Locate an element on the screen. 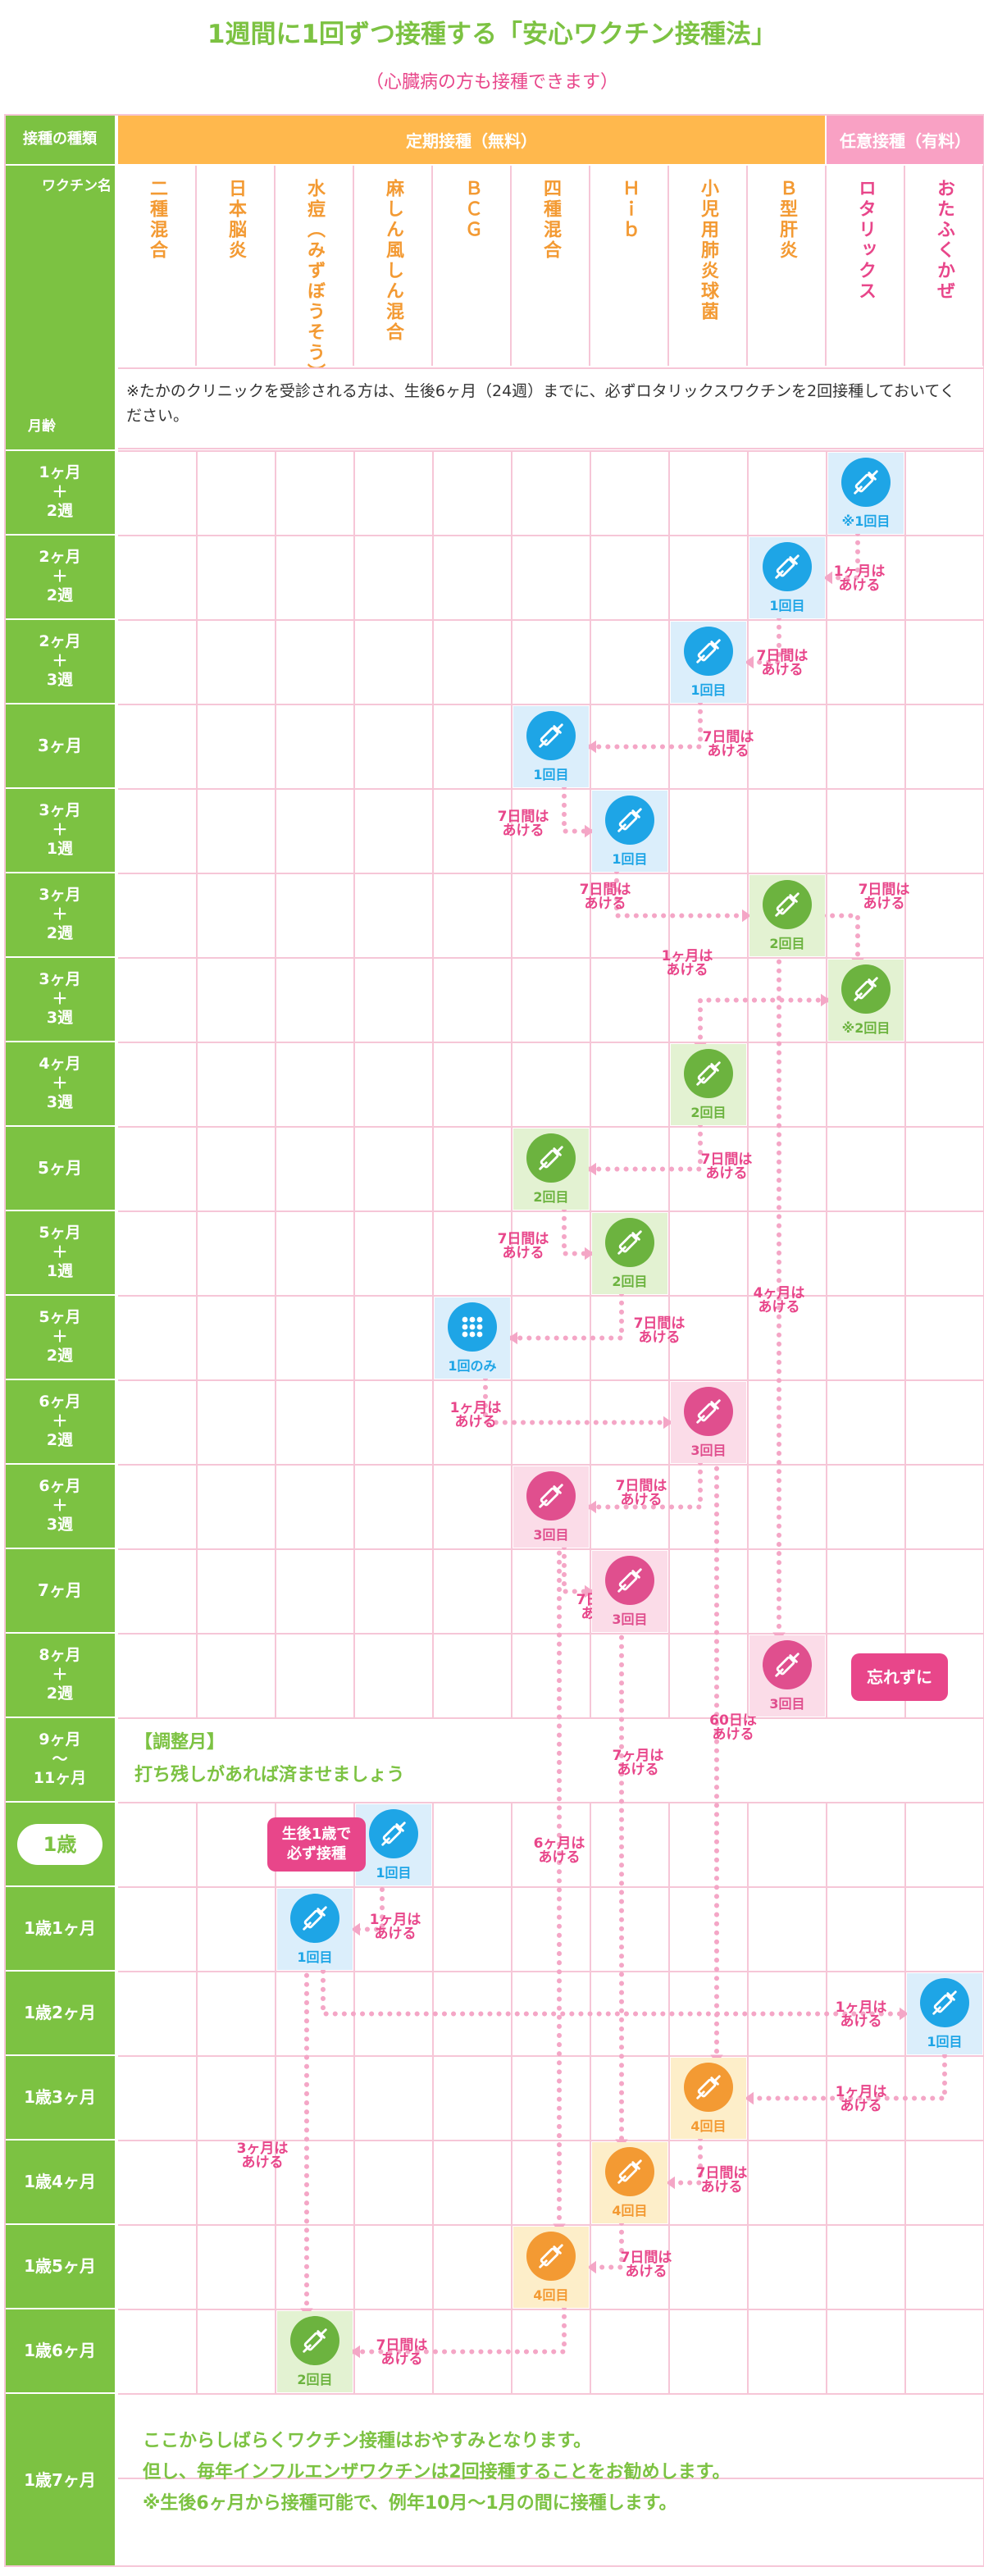 The image size is (984, 2576). callout-dont-forget: 忘れずに is located at coordinates (899, 1677).